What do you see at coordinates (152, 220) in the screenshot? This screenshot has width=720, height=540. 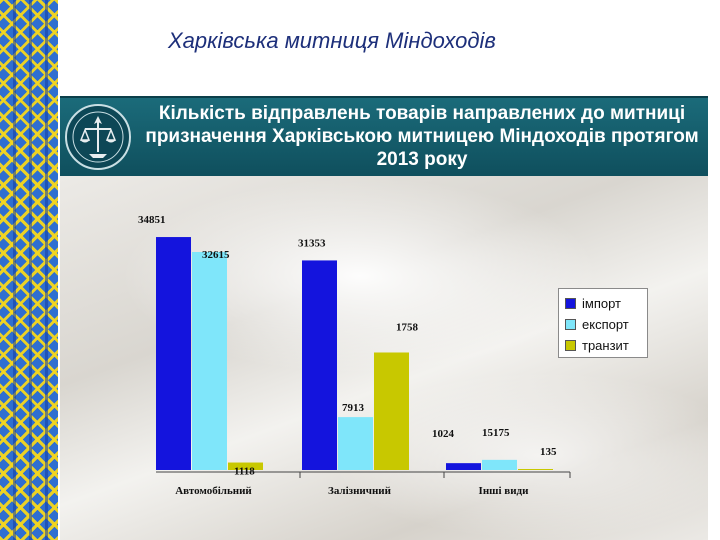 I see `data-label-import-1: 34851` at bounding box center [152, 220].